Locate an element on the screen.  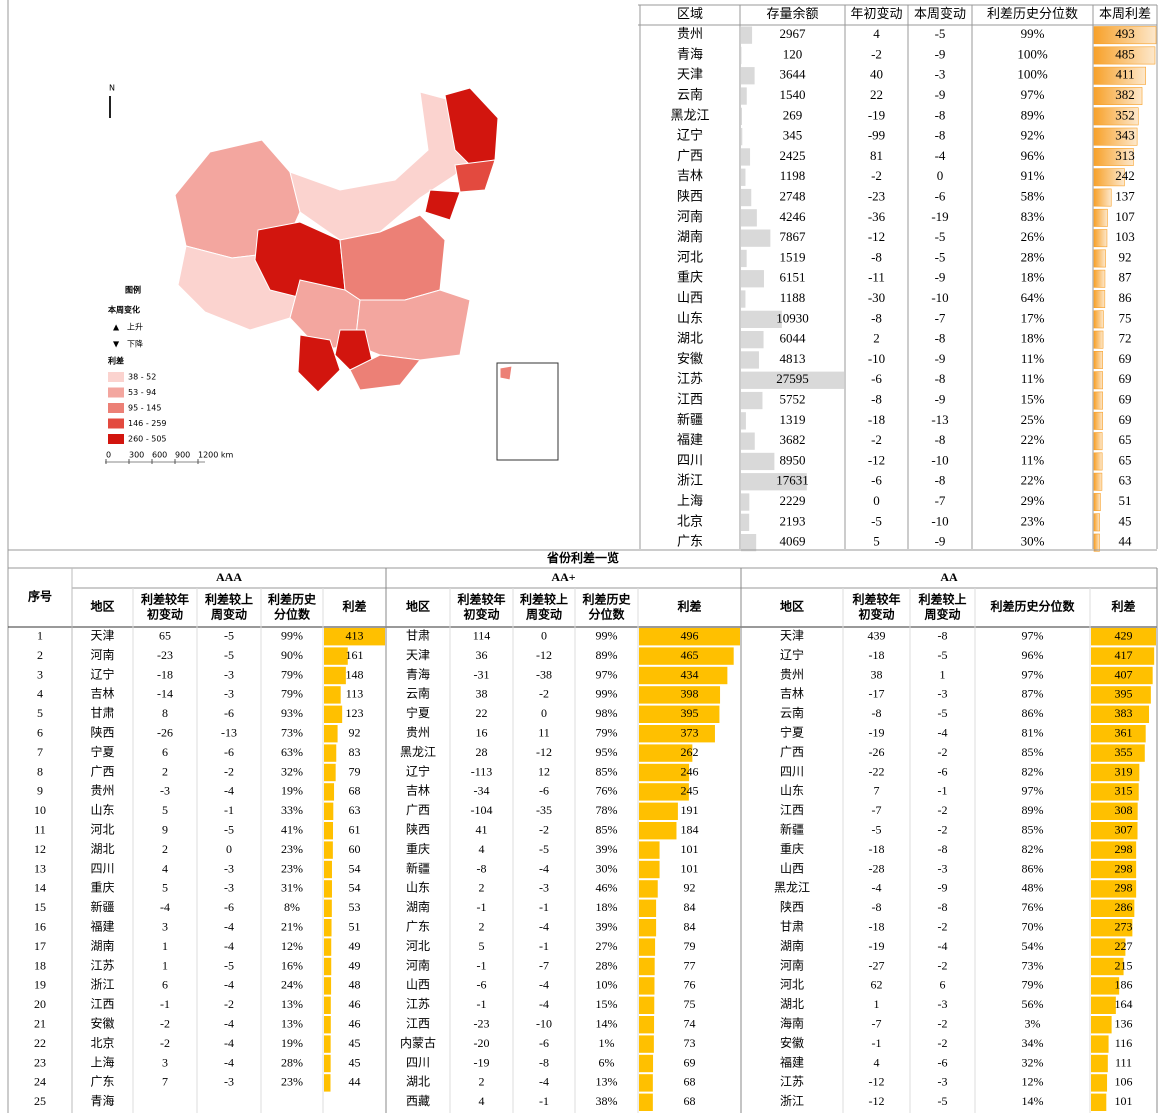
cell: -3 is located at coordinates (229, 694).